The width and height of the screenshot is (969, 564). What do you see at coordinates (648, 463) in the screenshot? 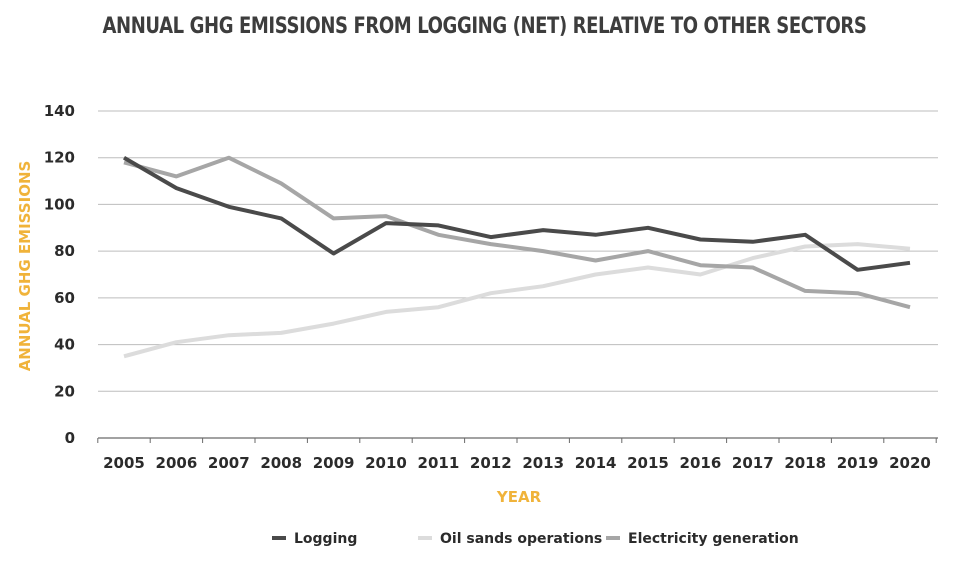
I see `x-tick-label: 2015` at bounding box center [648, 463].